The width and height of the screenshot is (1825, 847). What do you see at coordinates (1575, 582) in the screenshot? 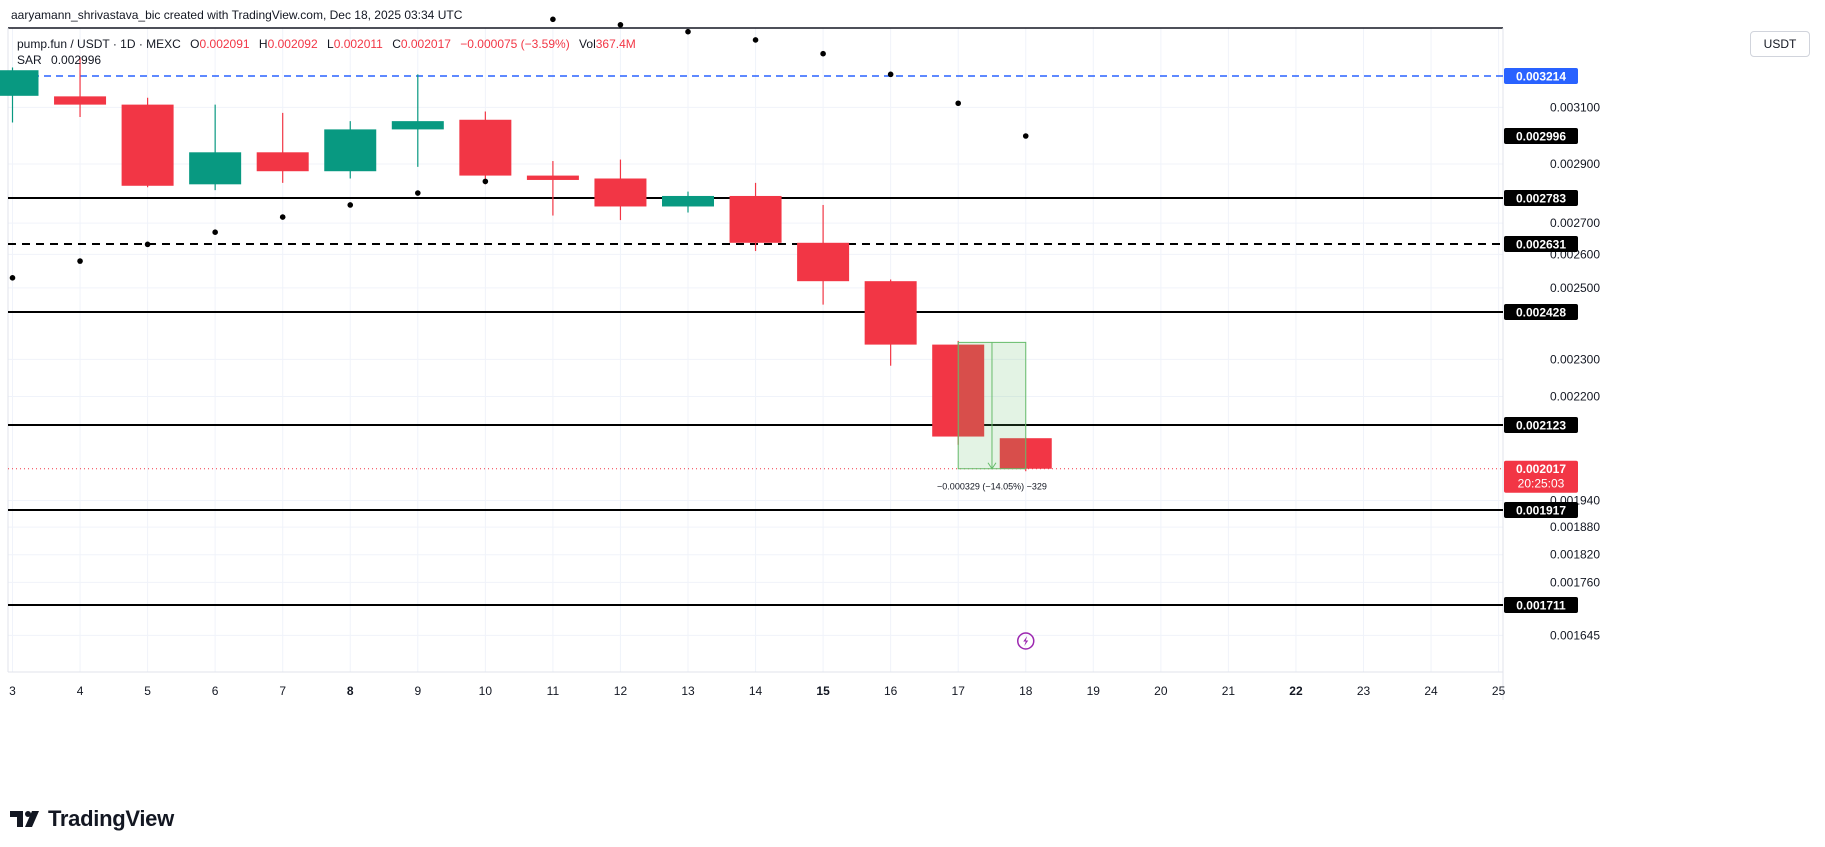
I see `y-tick-label: 0.001760` at bounding box center [1575, 582].